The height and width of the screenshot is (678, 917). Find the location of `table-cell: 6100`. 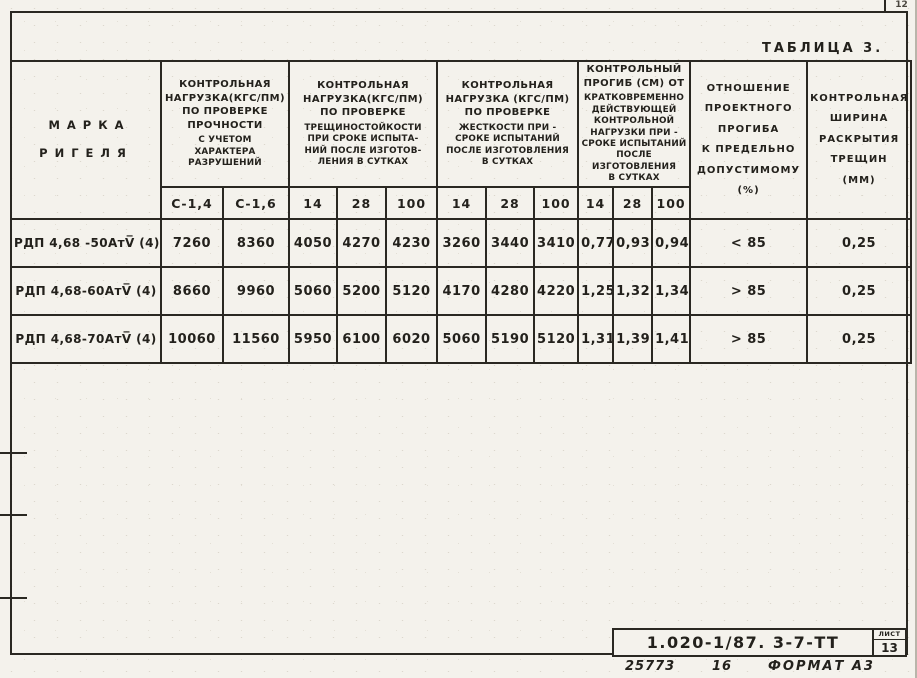

table-cell: 6100 is located at coordinates (361, 339).